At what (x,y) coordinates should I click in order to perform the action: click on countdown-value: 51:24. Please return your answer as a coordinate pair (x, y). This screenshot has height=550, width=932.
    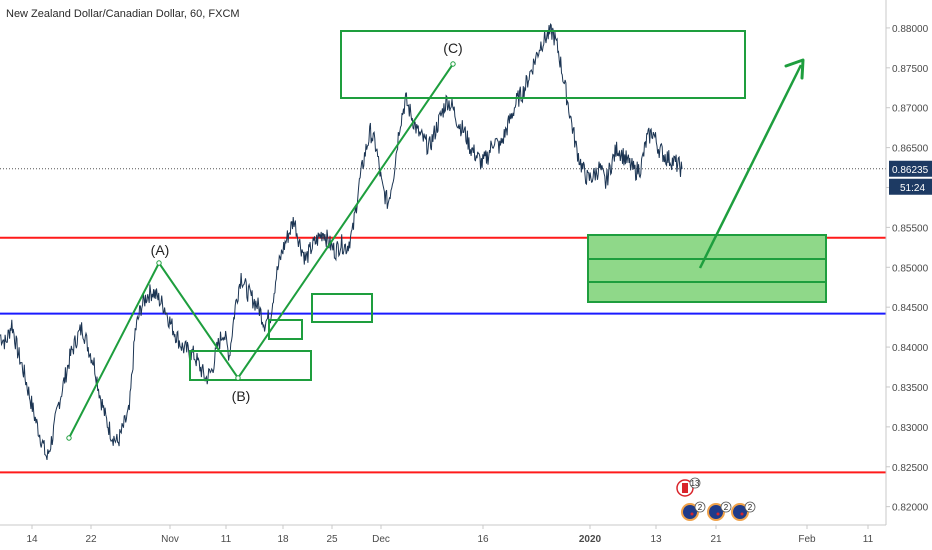
    Looking at the image, I should click on (912, 188).